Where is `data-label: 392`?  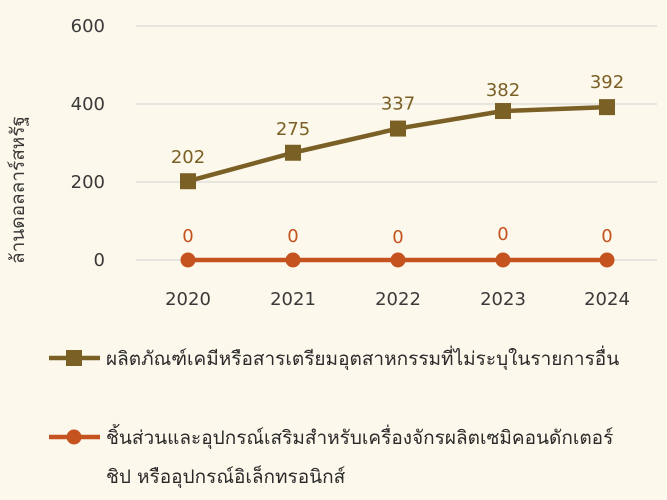
data-label: 392 is located at coordinates (607, 82).